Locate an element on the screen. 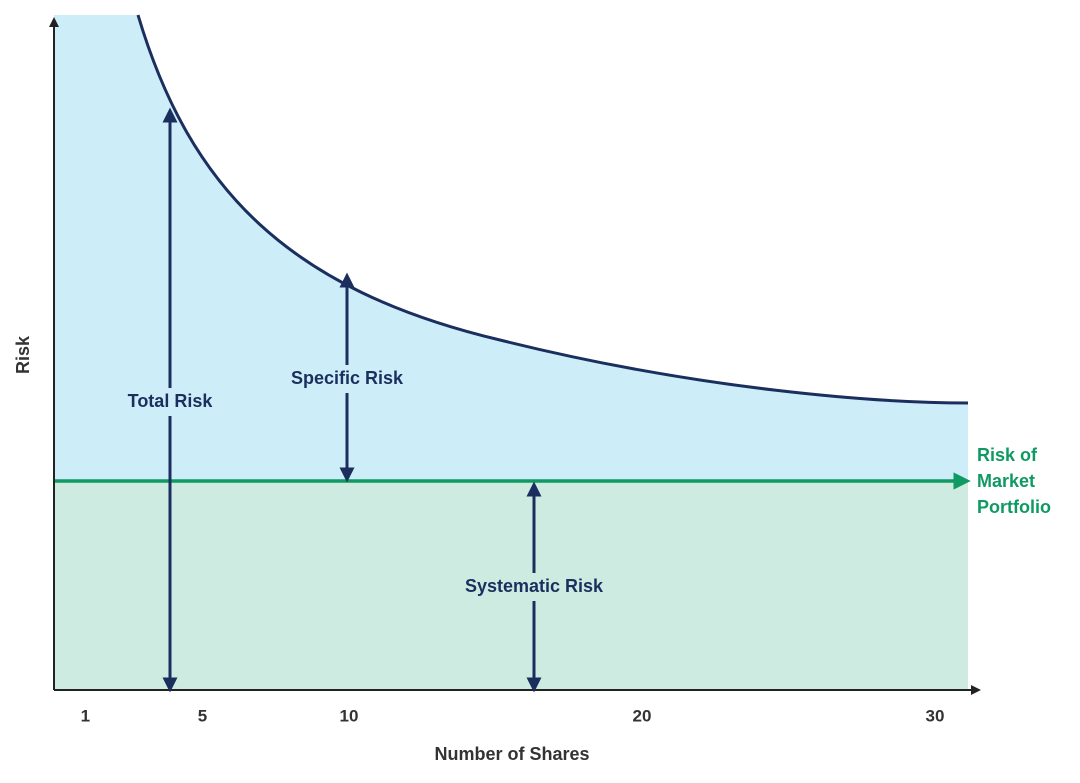 The width and height of the screenshot is (1080, 783). x-tick-label: 10 is located at coordinates (349, 715).